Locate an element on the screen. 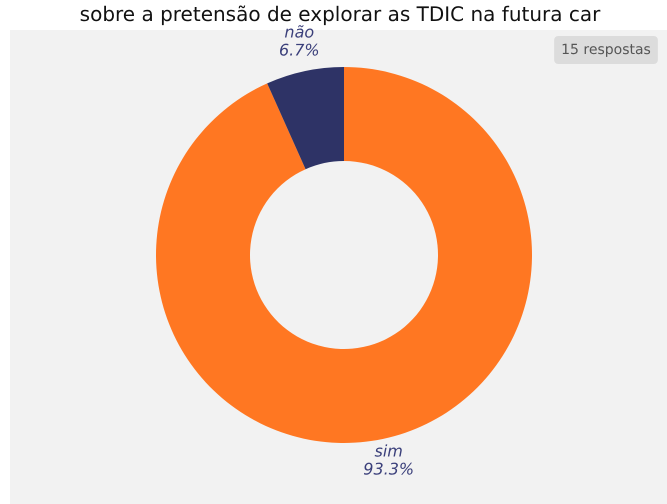  data-label: 6.7% is located at coordinates (299, 50).